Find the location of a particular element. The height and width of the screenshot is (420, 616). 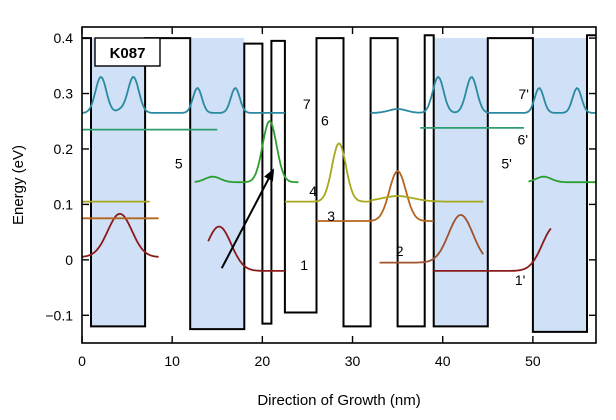

state-label-1-prime: 1' is located at coordinates (520, 280).